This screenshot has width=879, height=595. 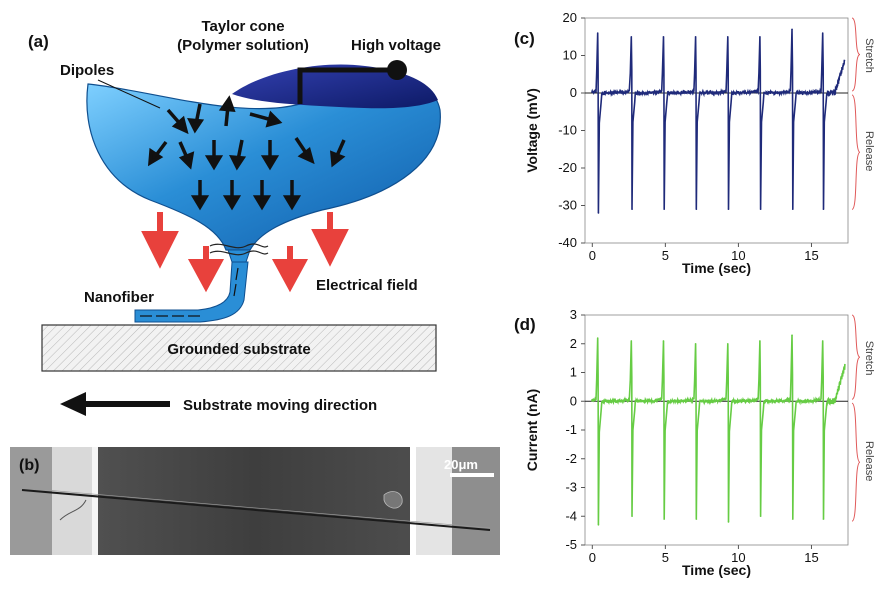 I want to click on high-voltage-label: High voltage, so click(x=396, y=45).